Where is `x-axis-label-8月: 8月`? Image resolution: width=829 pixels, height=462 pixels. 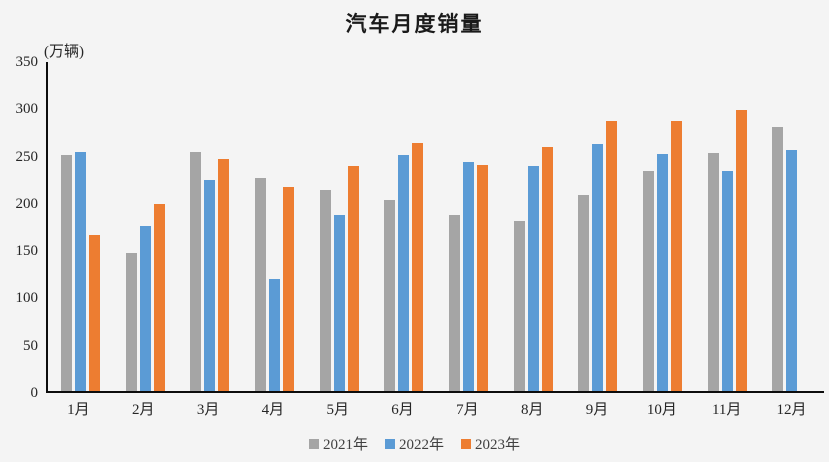 x-axis-label-8月: 8月 is located at coordinates (532, 410).